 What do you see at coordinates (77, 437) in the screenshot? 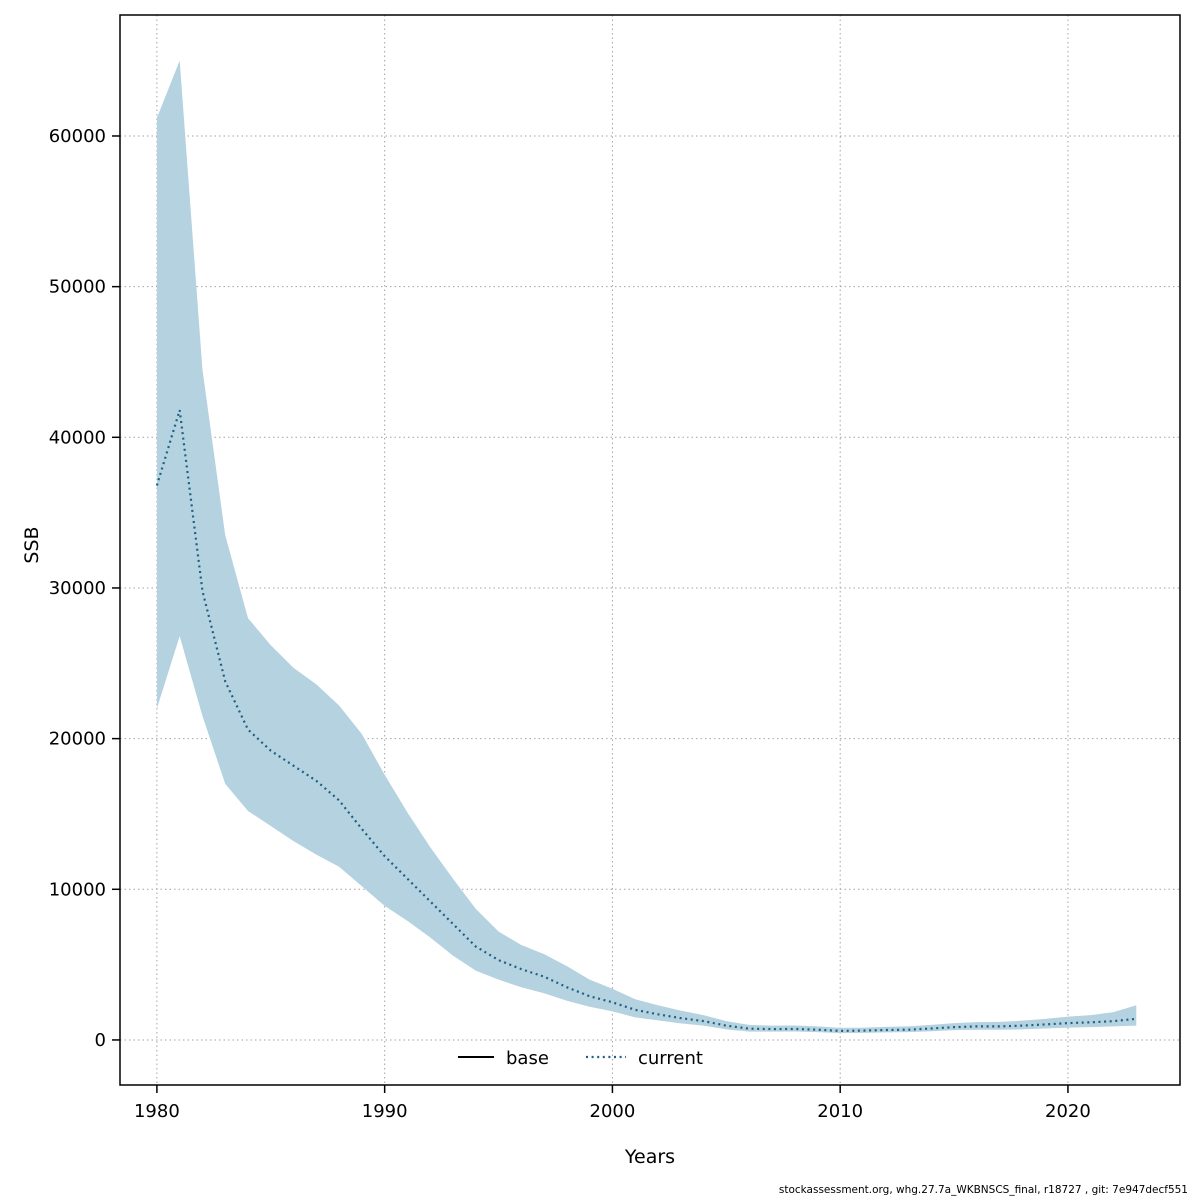
I see `y-tick-label: 40000` at bounding box center [77, 437].